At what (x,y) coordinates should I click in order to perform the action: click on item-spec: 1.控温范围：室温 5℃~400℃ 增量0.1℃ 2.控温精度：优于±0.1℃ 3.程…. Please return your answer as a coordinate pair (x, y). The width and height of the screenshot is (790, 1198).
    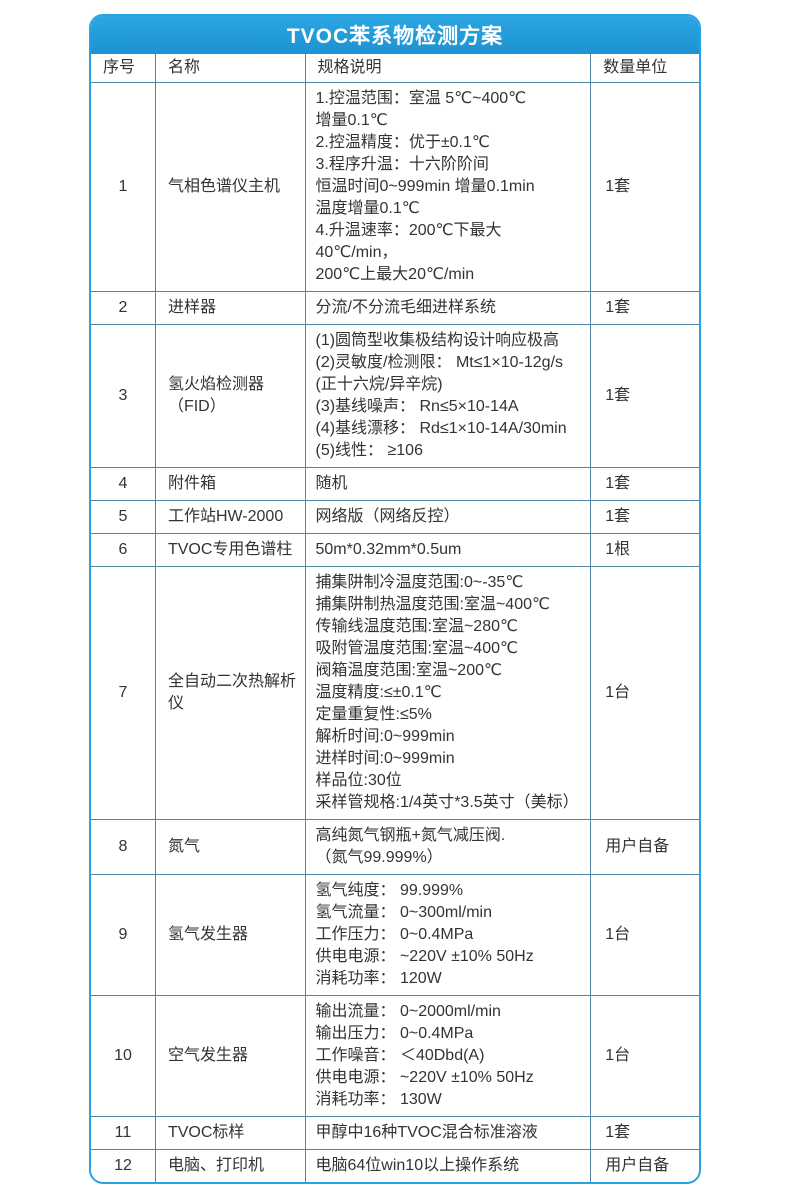
    Looking at the image, I should click on (448, 186).